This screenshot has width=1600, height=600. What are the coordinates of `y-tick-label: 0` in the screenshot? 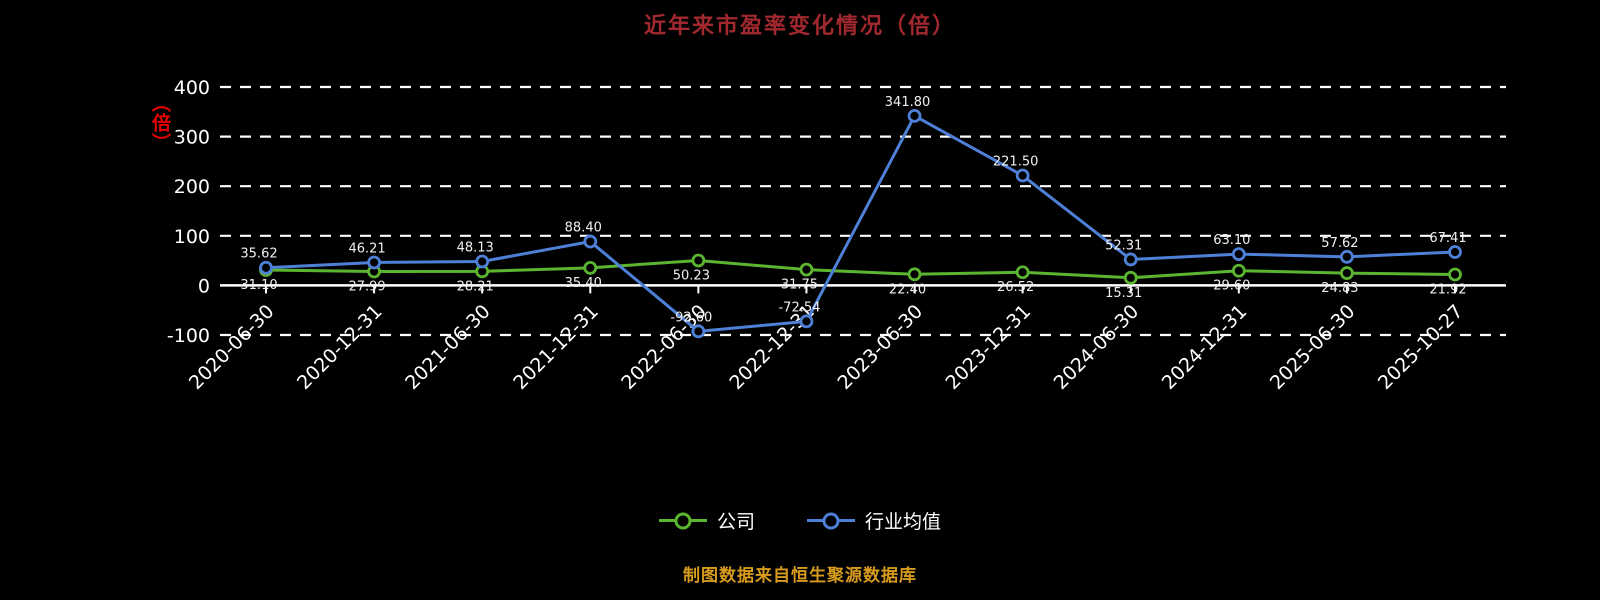 It's located at (204, 286).